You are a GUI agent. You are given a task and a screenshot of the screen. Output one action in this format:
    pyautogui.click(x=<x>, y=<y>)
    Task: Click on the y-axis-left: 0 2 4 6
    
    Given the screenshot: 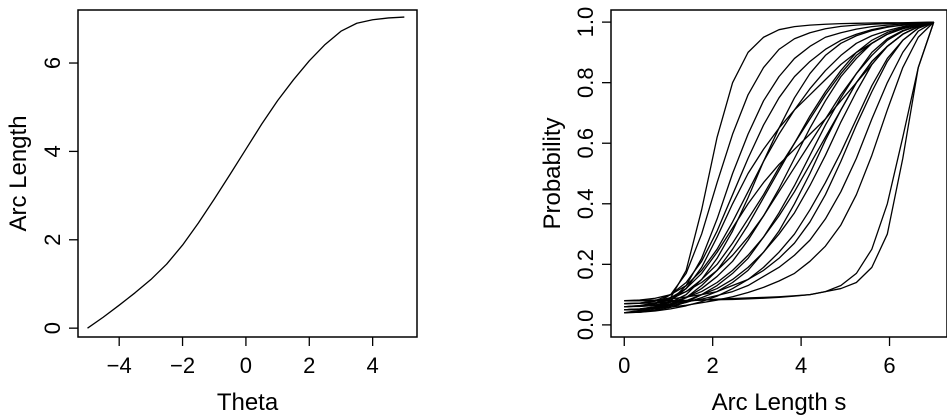 What is the action you would take?
    pyautogui.click(x=59, y=195)
    